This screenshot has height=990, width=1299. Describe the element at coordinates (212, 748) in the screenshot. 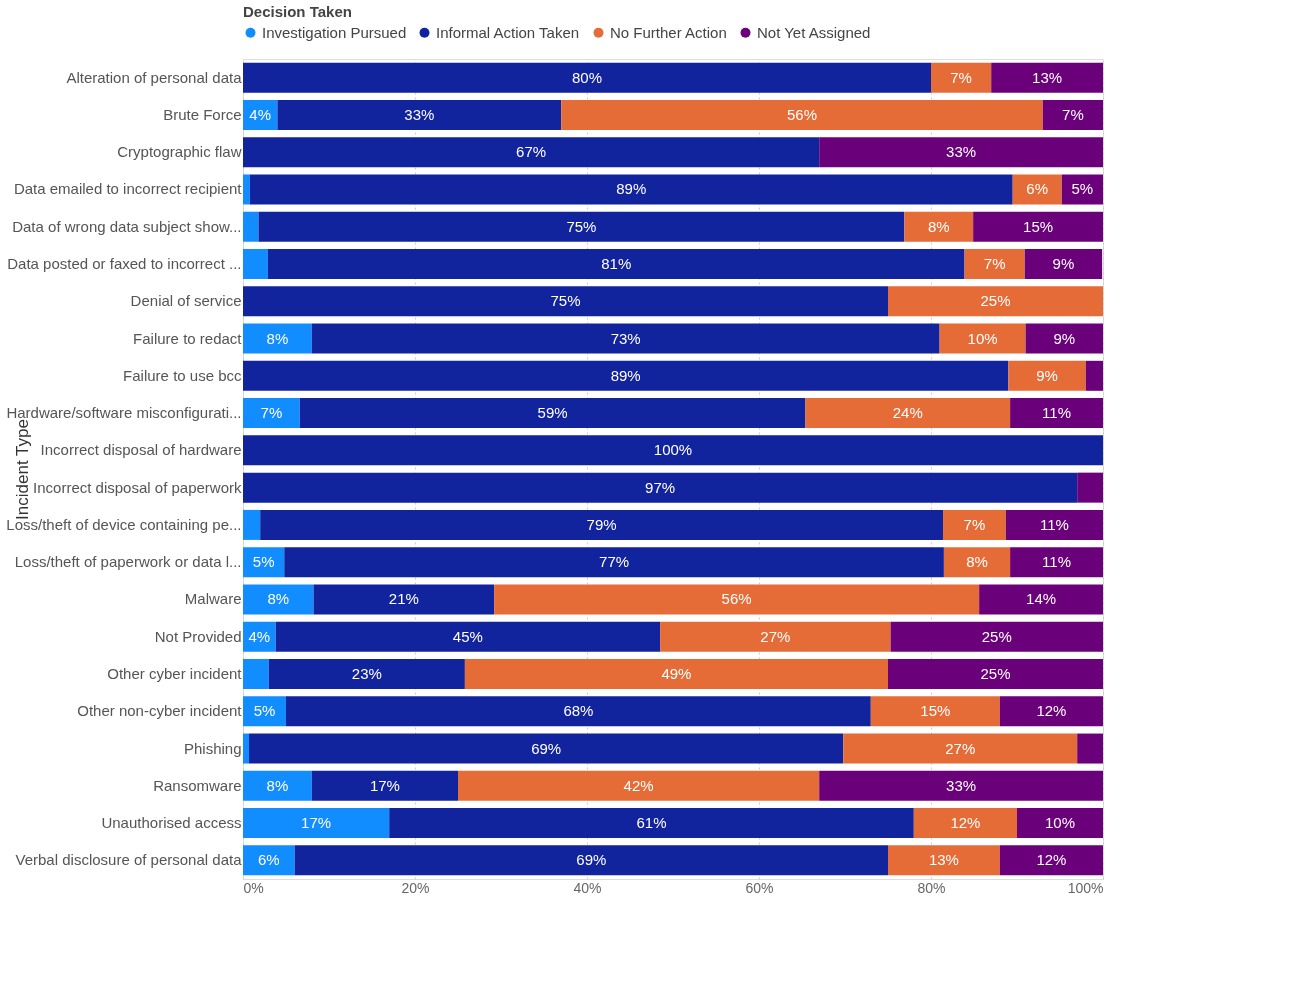

I see `y-tick-label: Phishing` at that location.